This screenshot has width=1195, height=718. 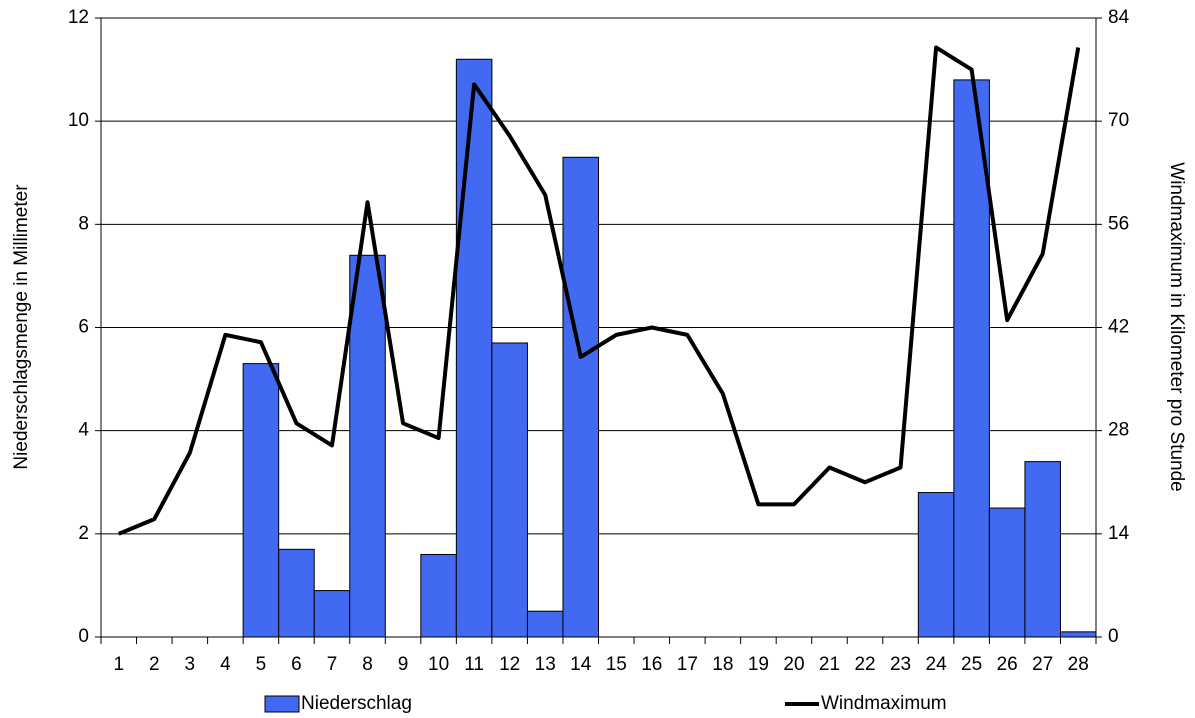 What do you see at coordinates (78, 17) in the screenshot?
I see `y-tick-label: 12` at bounding box center [78, 17].